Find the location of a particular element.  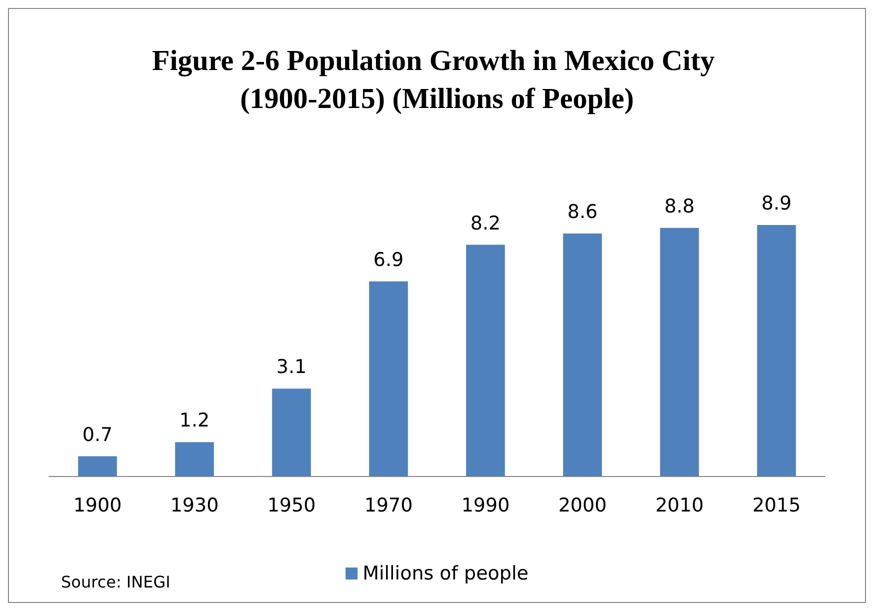

data-label: 8.9 is located at coordinates (776, 203).